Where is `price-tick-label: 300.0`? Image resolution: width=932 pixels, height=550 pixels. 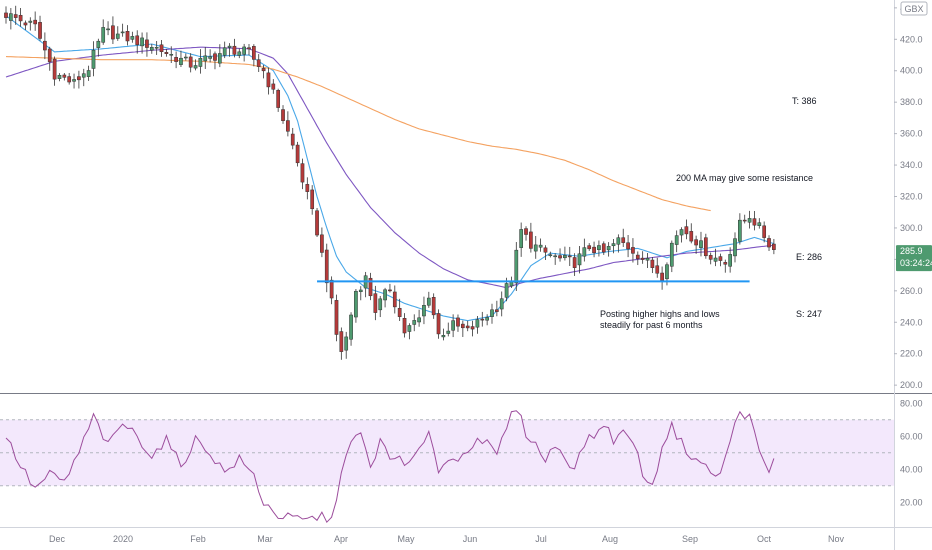
price-tick-label: 300.0 is located at coordinates (911, 228).